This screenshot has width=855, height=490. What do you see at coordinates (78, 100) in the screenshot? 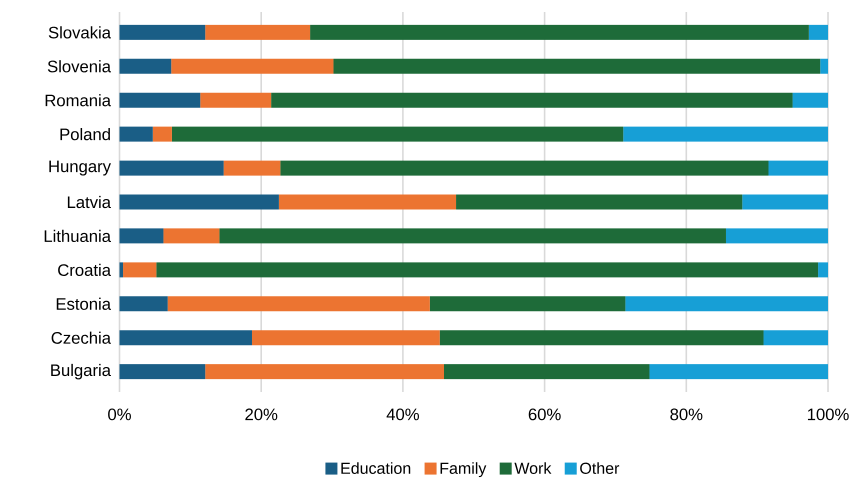
I see `y-tick-label: Romania` at bounding box center [78, 100].